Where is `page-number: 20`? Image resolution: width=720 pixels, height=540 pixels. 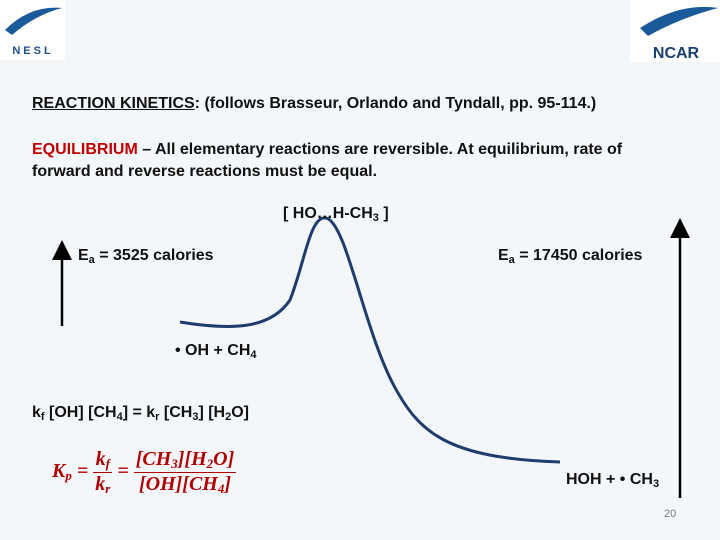
page-number: 20 is located at coordinates (670, 514).